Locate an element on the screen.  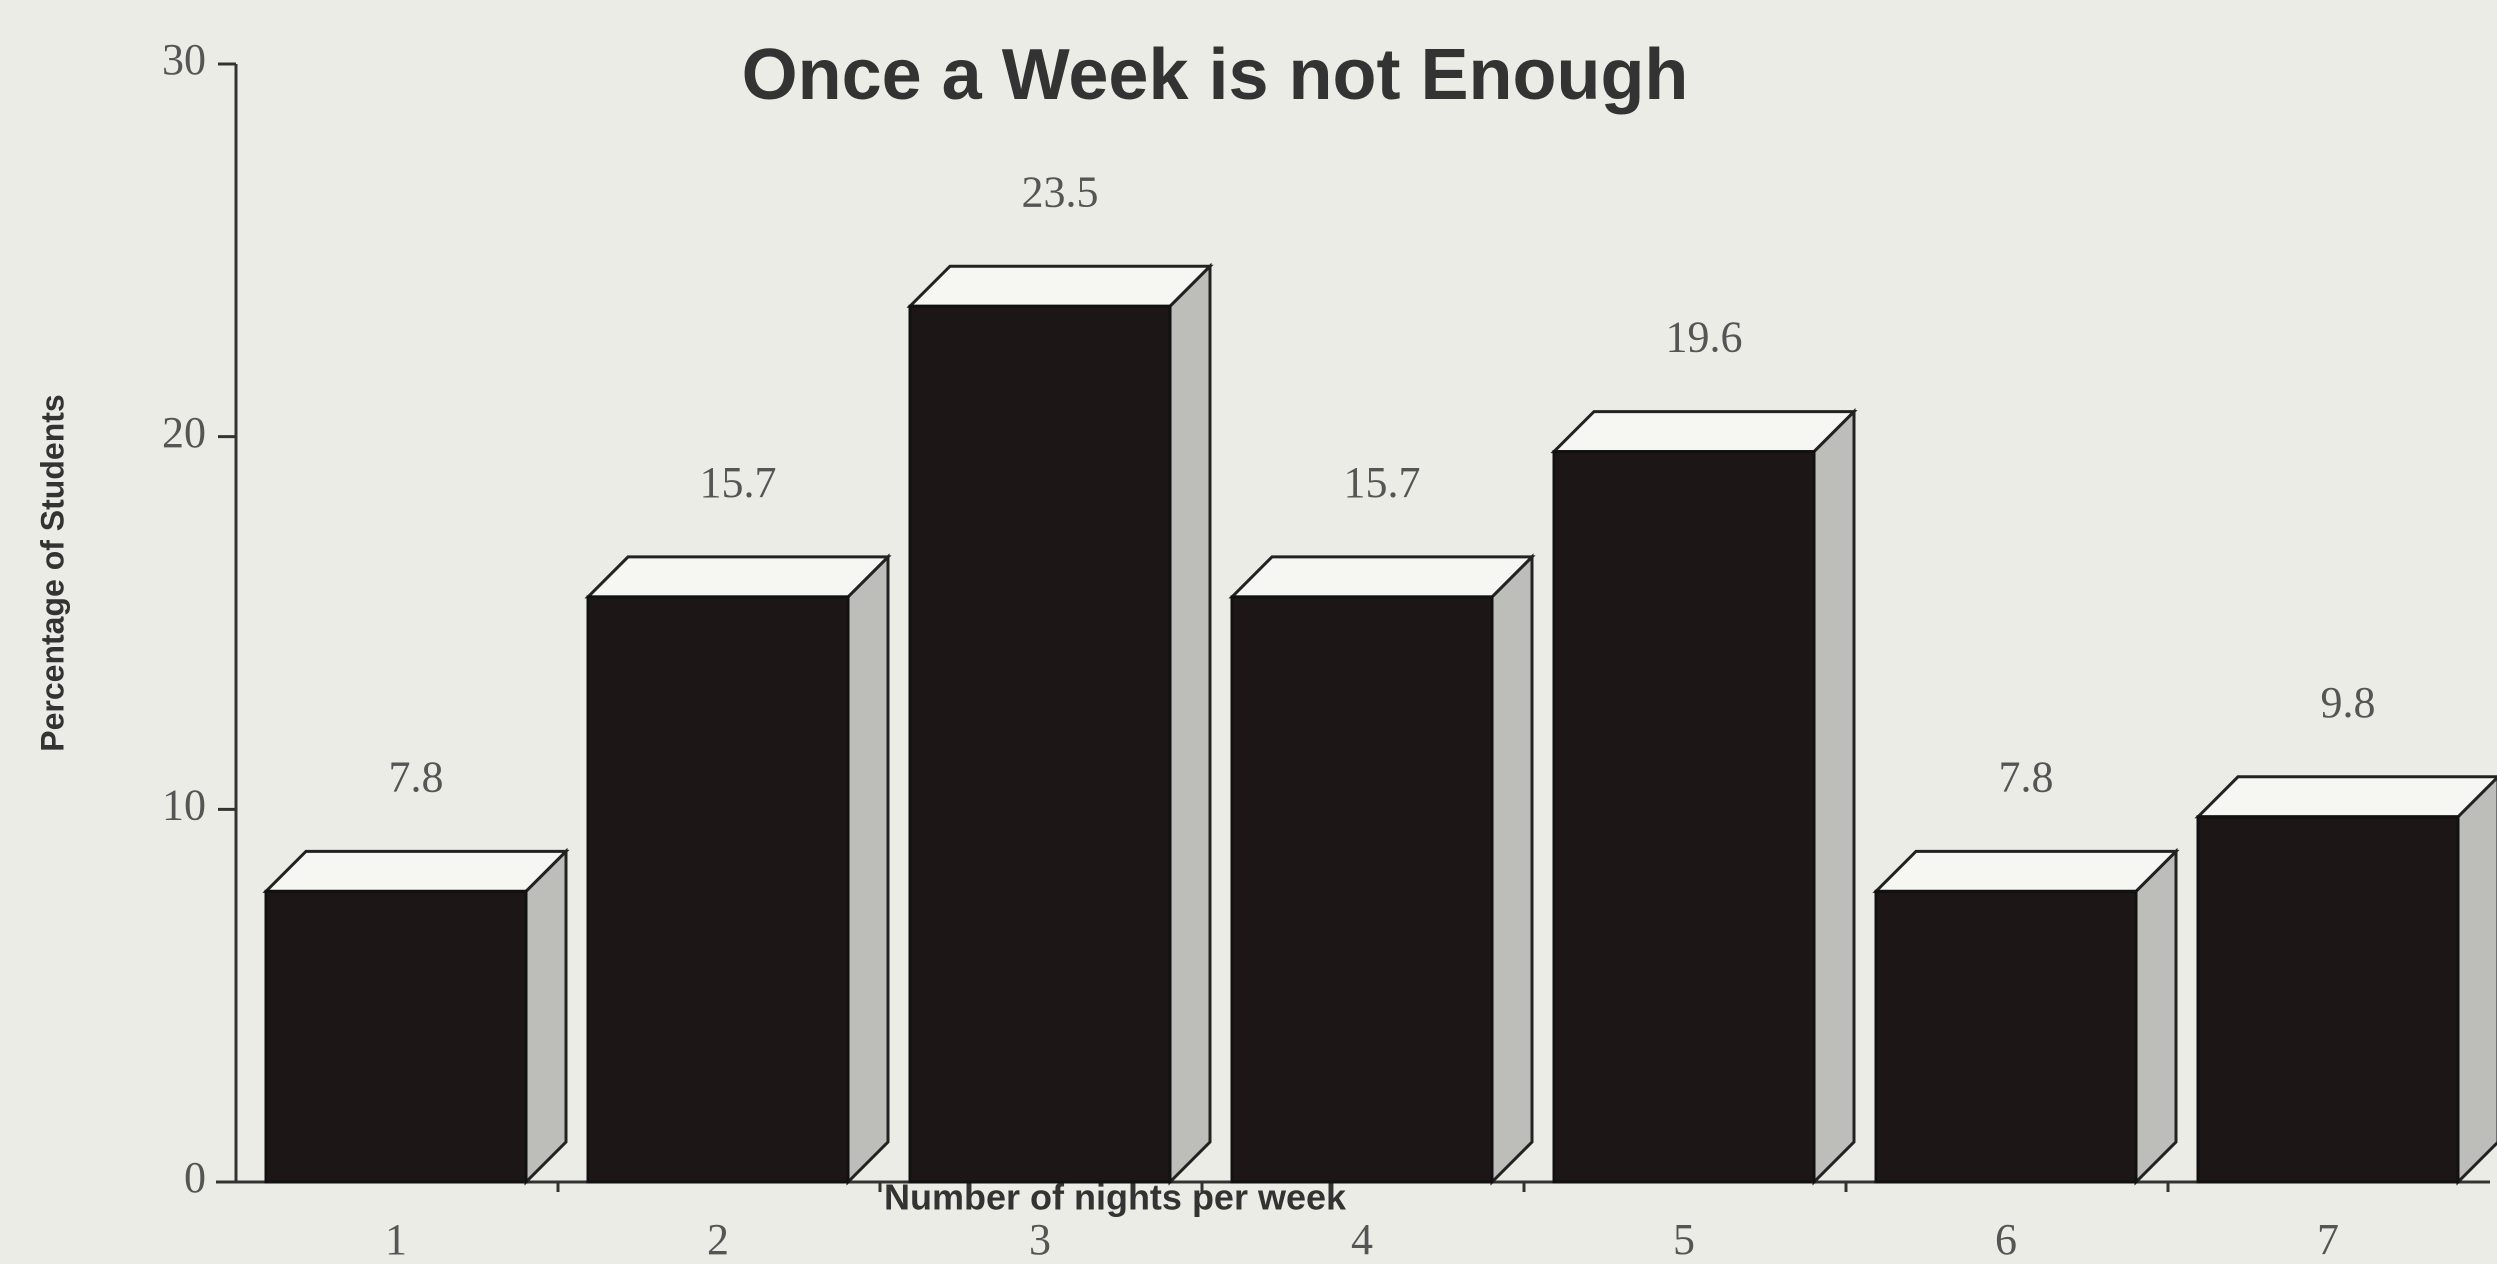
x-tick-label: 4 is located at coordinates (1362, 1239).